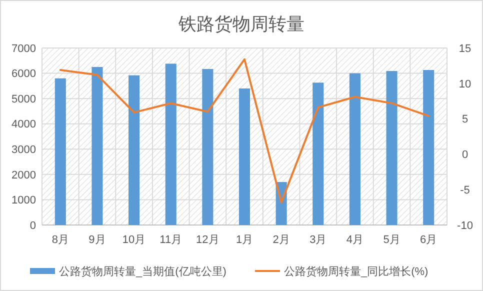  What do you see at coordinates (171, 240) in the screenshot?
I see `x-tick-label: 11月` at bounding box center [171, 240].